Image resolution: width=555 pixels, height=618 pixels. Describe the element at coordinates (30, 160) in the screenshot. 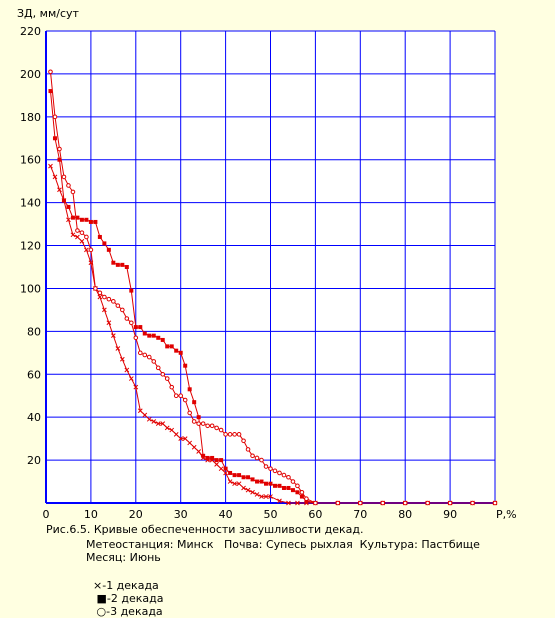

I see `y-tick-label: 160` at that location.